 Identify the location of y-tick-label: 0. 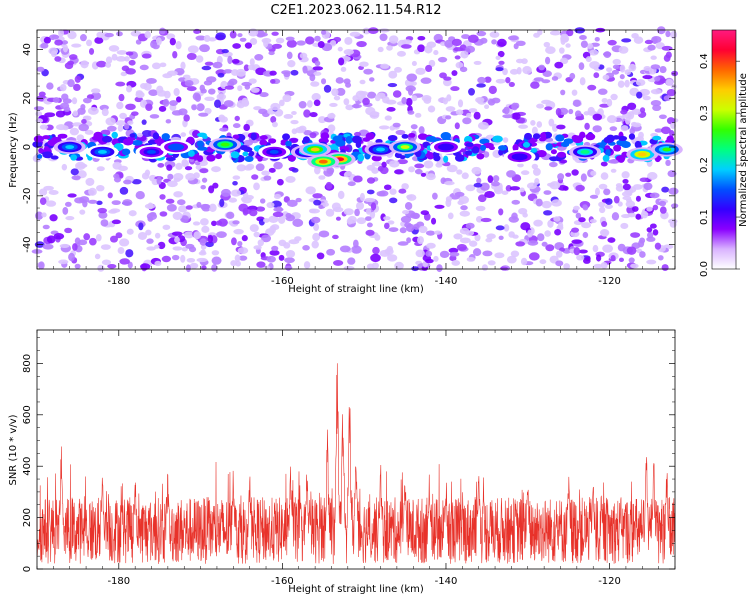
(27, 569).